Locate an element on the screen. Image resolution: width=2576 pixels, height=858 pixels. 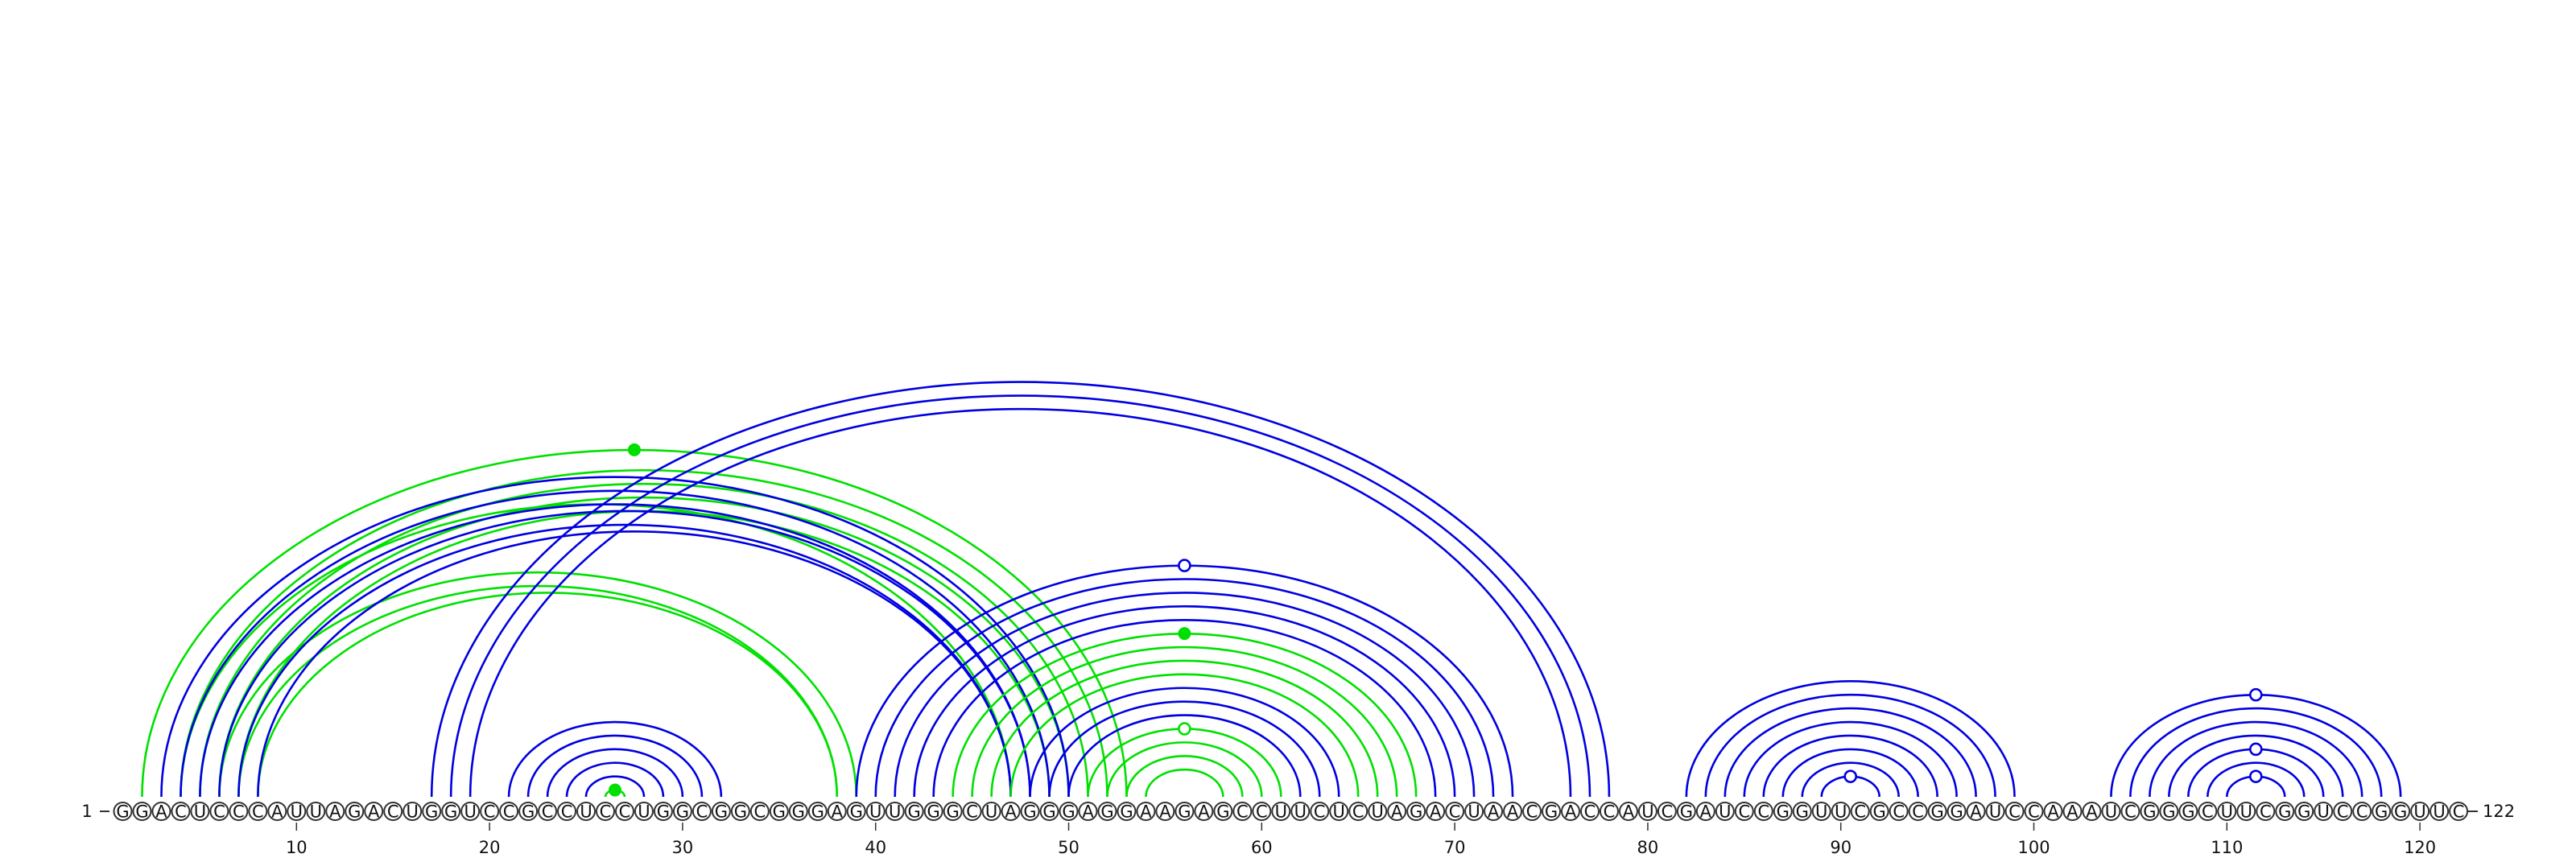
tick-label: 10 is located at coordinates (297, 848).